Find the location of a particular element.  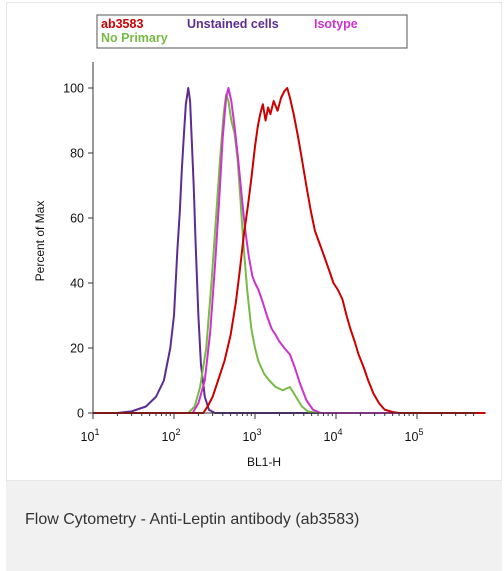

y-tick-label: 80 is located at coordinates (77, 154).